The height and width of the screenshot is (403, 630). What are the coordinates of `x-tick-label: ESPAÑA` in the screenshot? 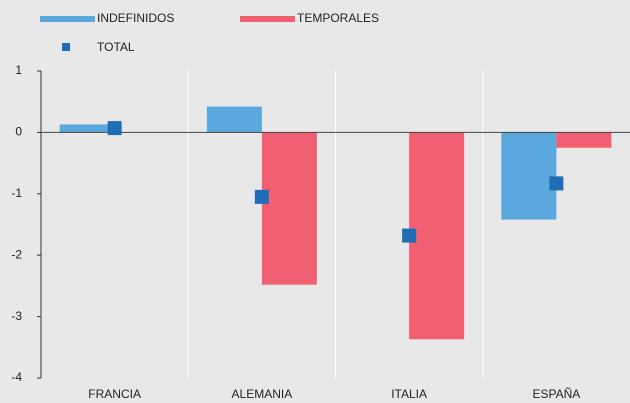 It's located at (556, 394).